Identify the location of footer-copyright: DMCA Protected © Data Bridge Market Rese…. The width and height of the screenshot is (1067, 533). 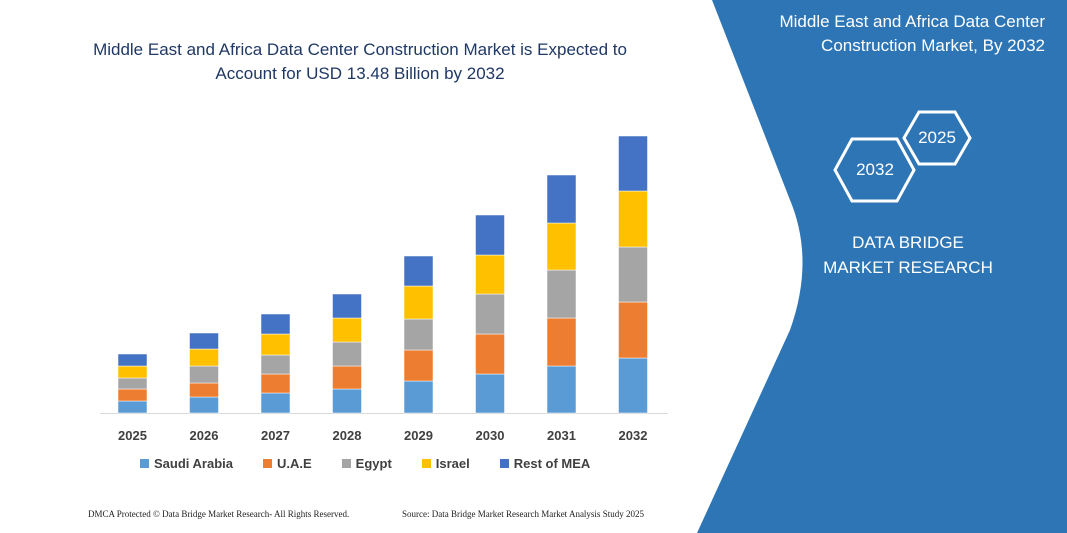
(219, 514).